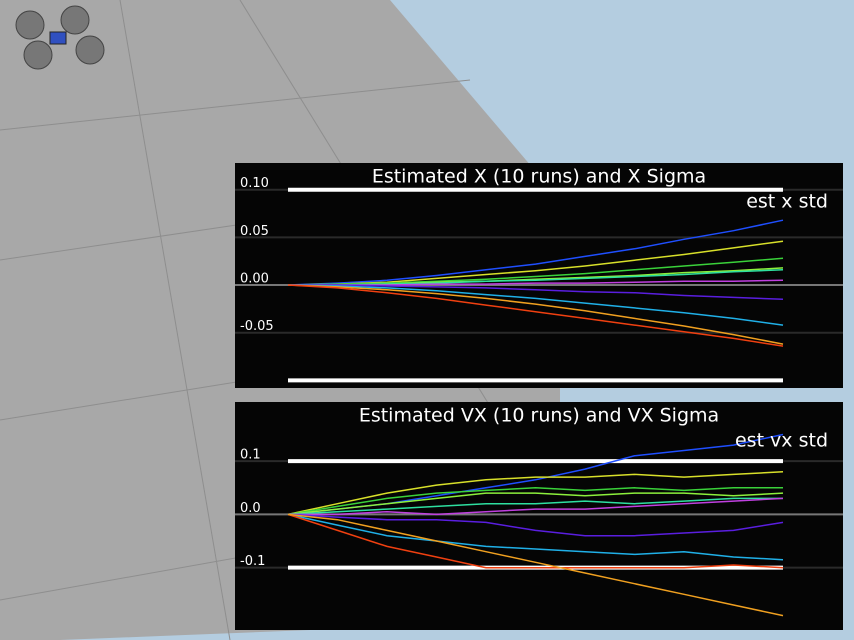 This screenshot has height=640, width=854. I want to click on y-tick-label: 0.00, so click(254, 279).